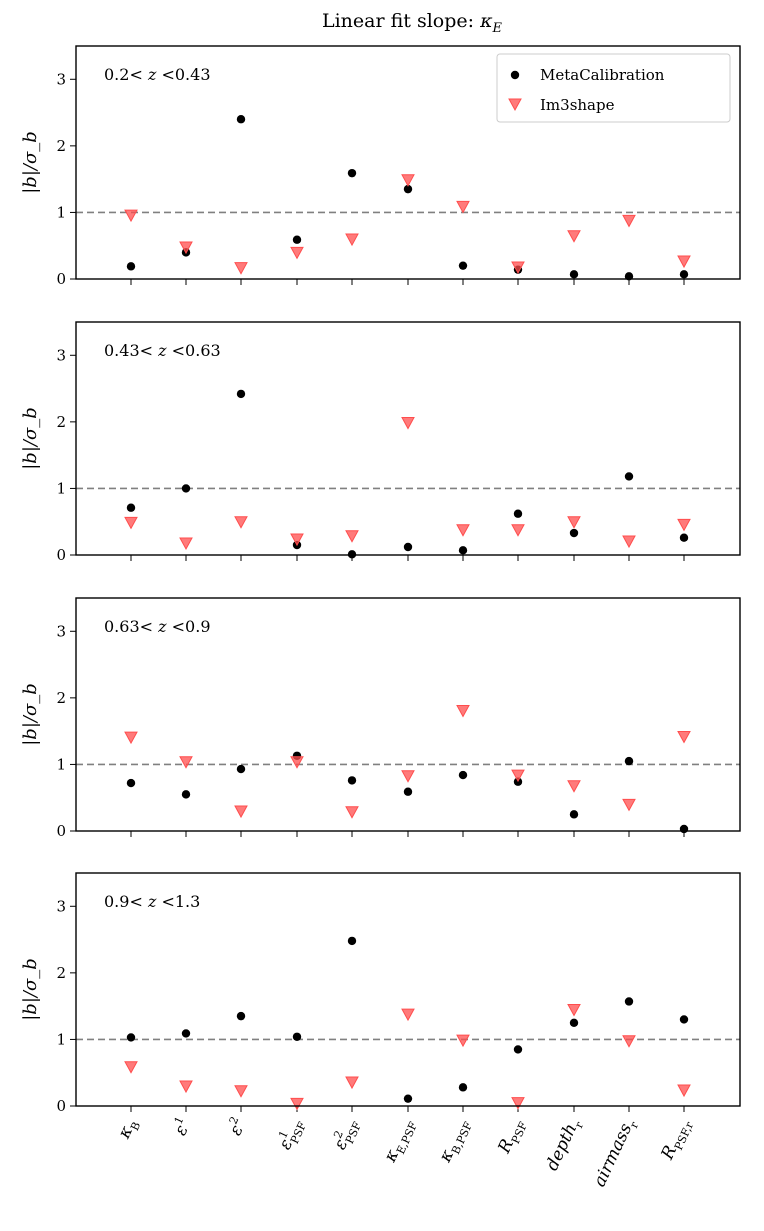 This screenshot has height=1231, width=764. Describe the element at coordinates (400, 1141) in the screenshot. I see `x-category-label: κE,PSF` at that location.